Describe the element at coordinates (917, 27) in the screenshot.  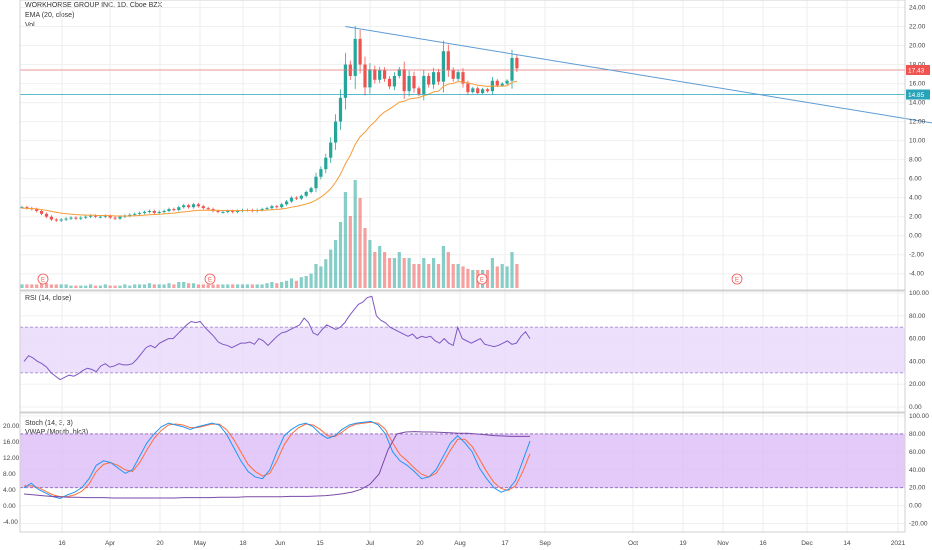
I see `price-tick-label: 22.00` at that location.